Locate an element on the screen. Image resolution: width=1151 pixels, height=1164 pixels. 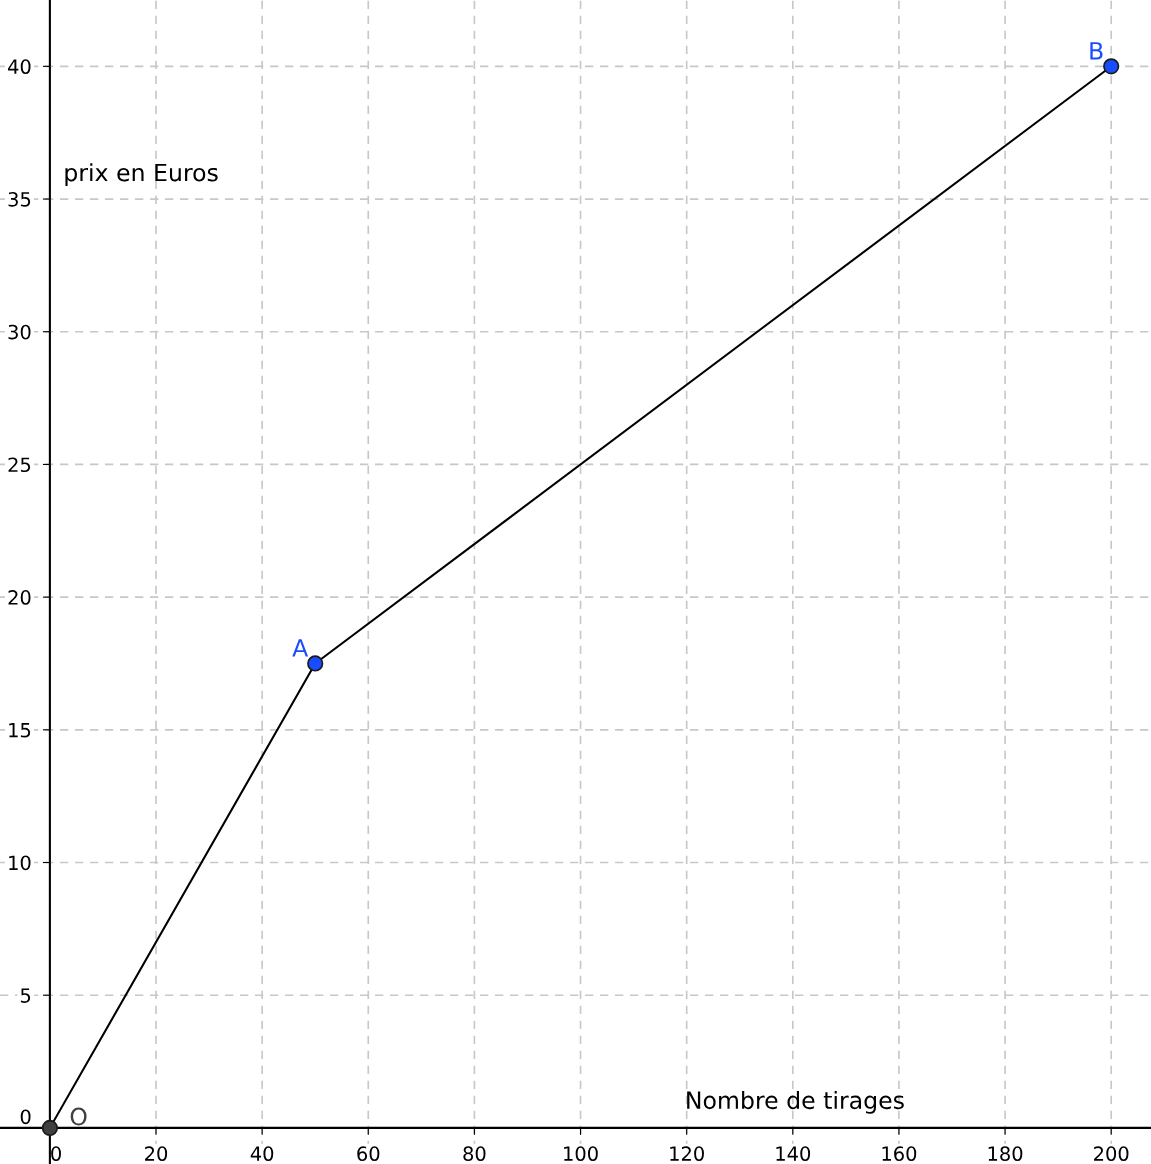
x-tick-label: 60 is located at coordinates (368, 1154).